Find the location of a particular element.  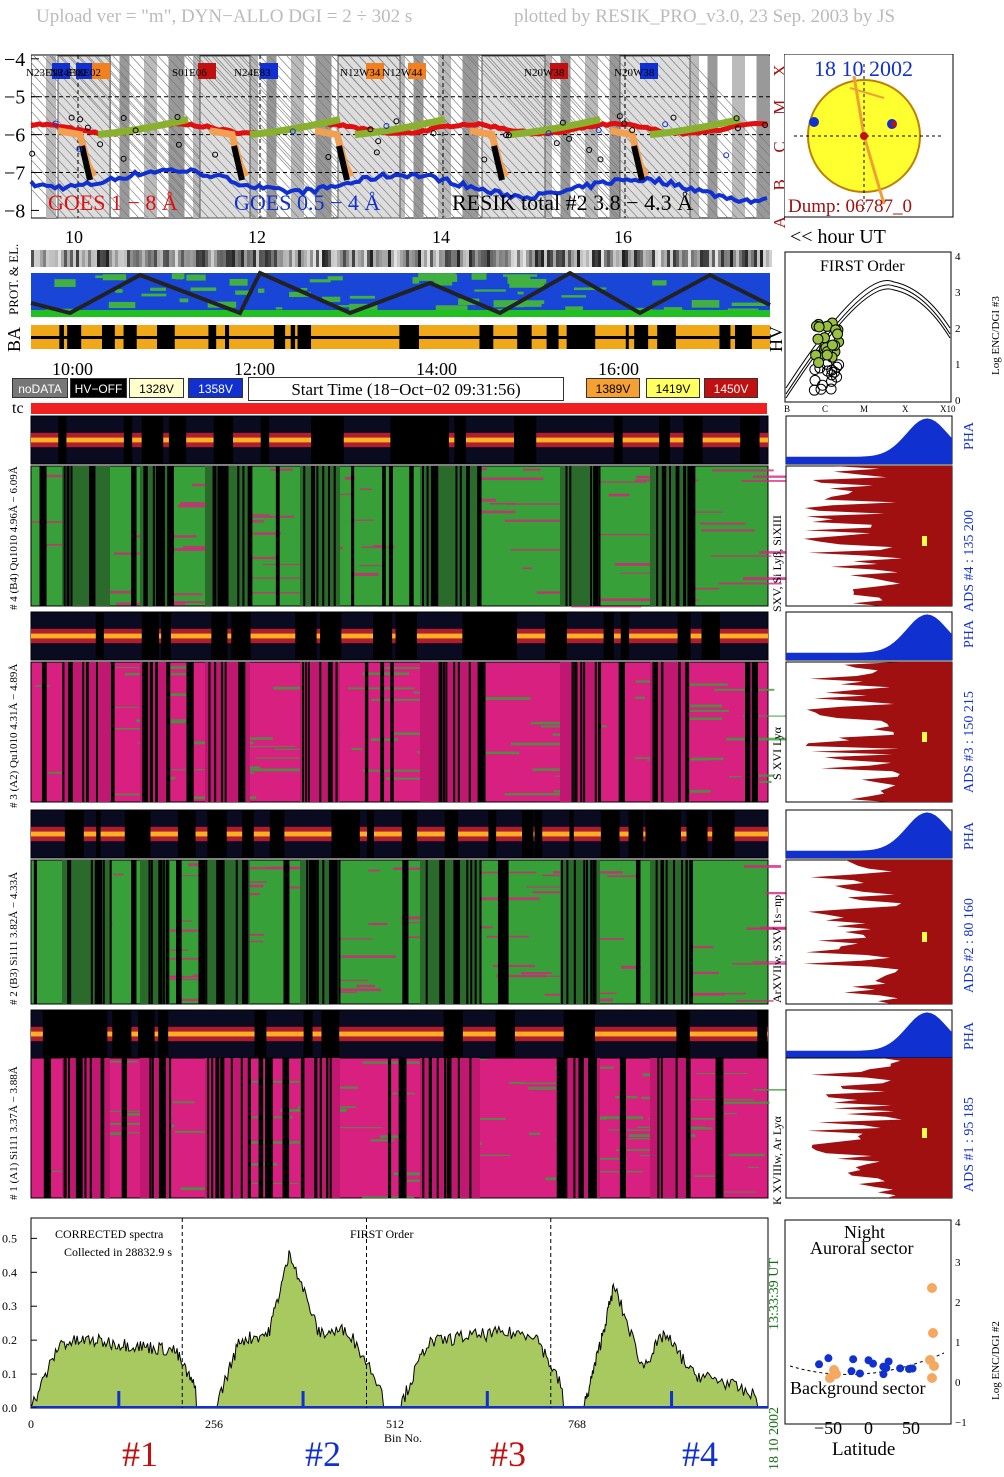

fo-xtick: X10 is located at coordinates (948, 408).